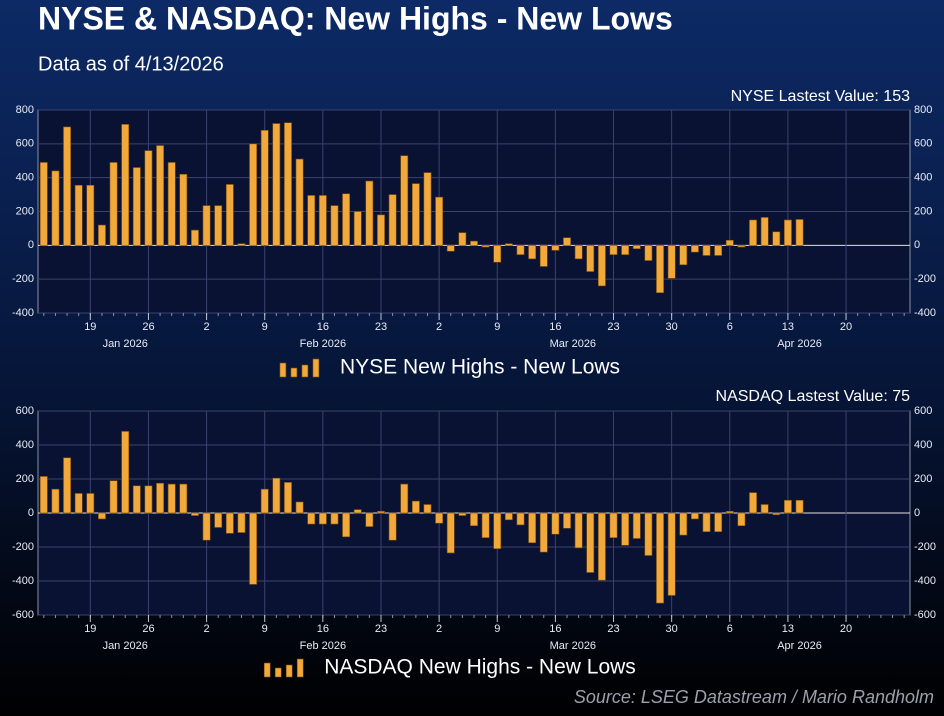 Image resolution: width=944 pixels, height=716 pixels. I want to click on x-tick-label: 6, so click(730, 327).